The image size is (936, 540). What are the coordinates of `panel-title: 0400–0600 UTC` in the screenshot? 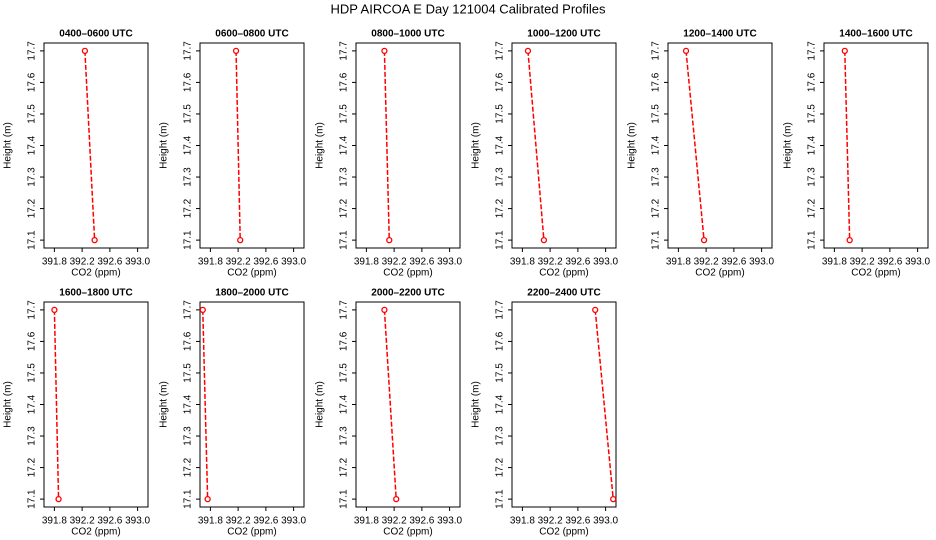 It's located at (95, 34).